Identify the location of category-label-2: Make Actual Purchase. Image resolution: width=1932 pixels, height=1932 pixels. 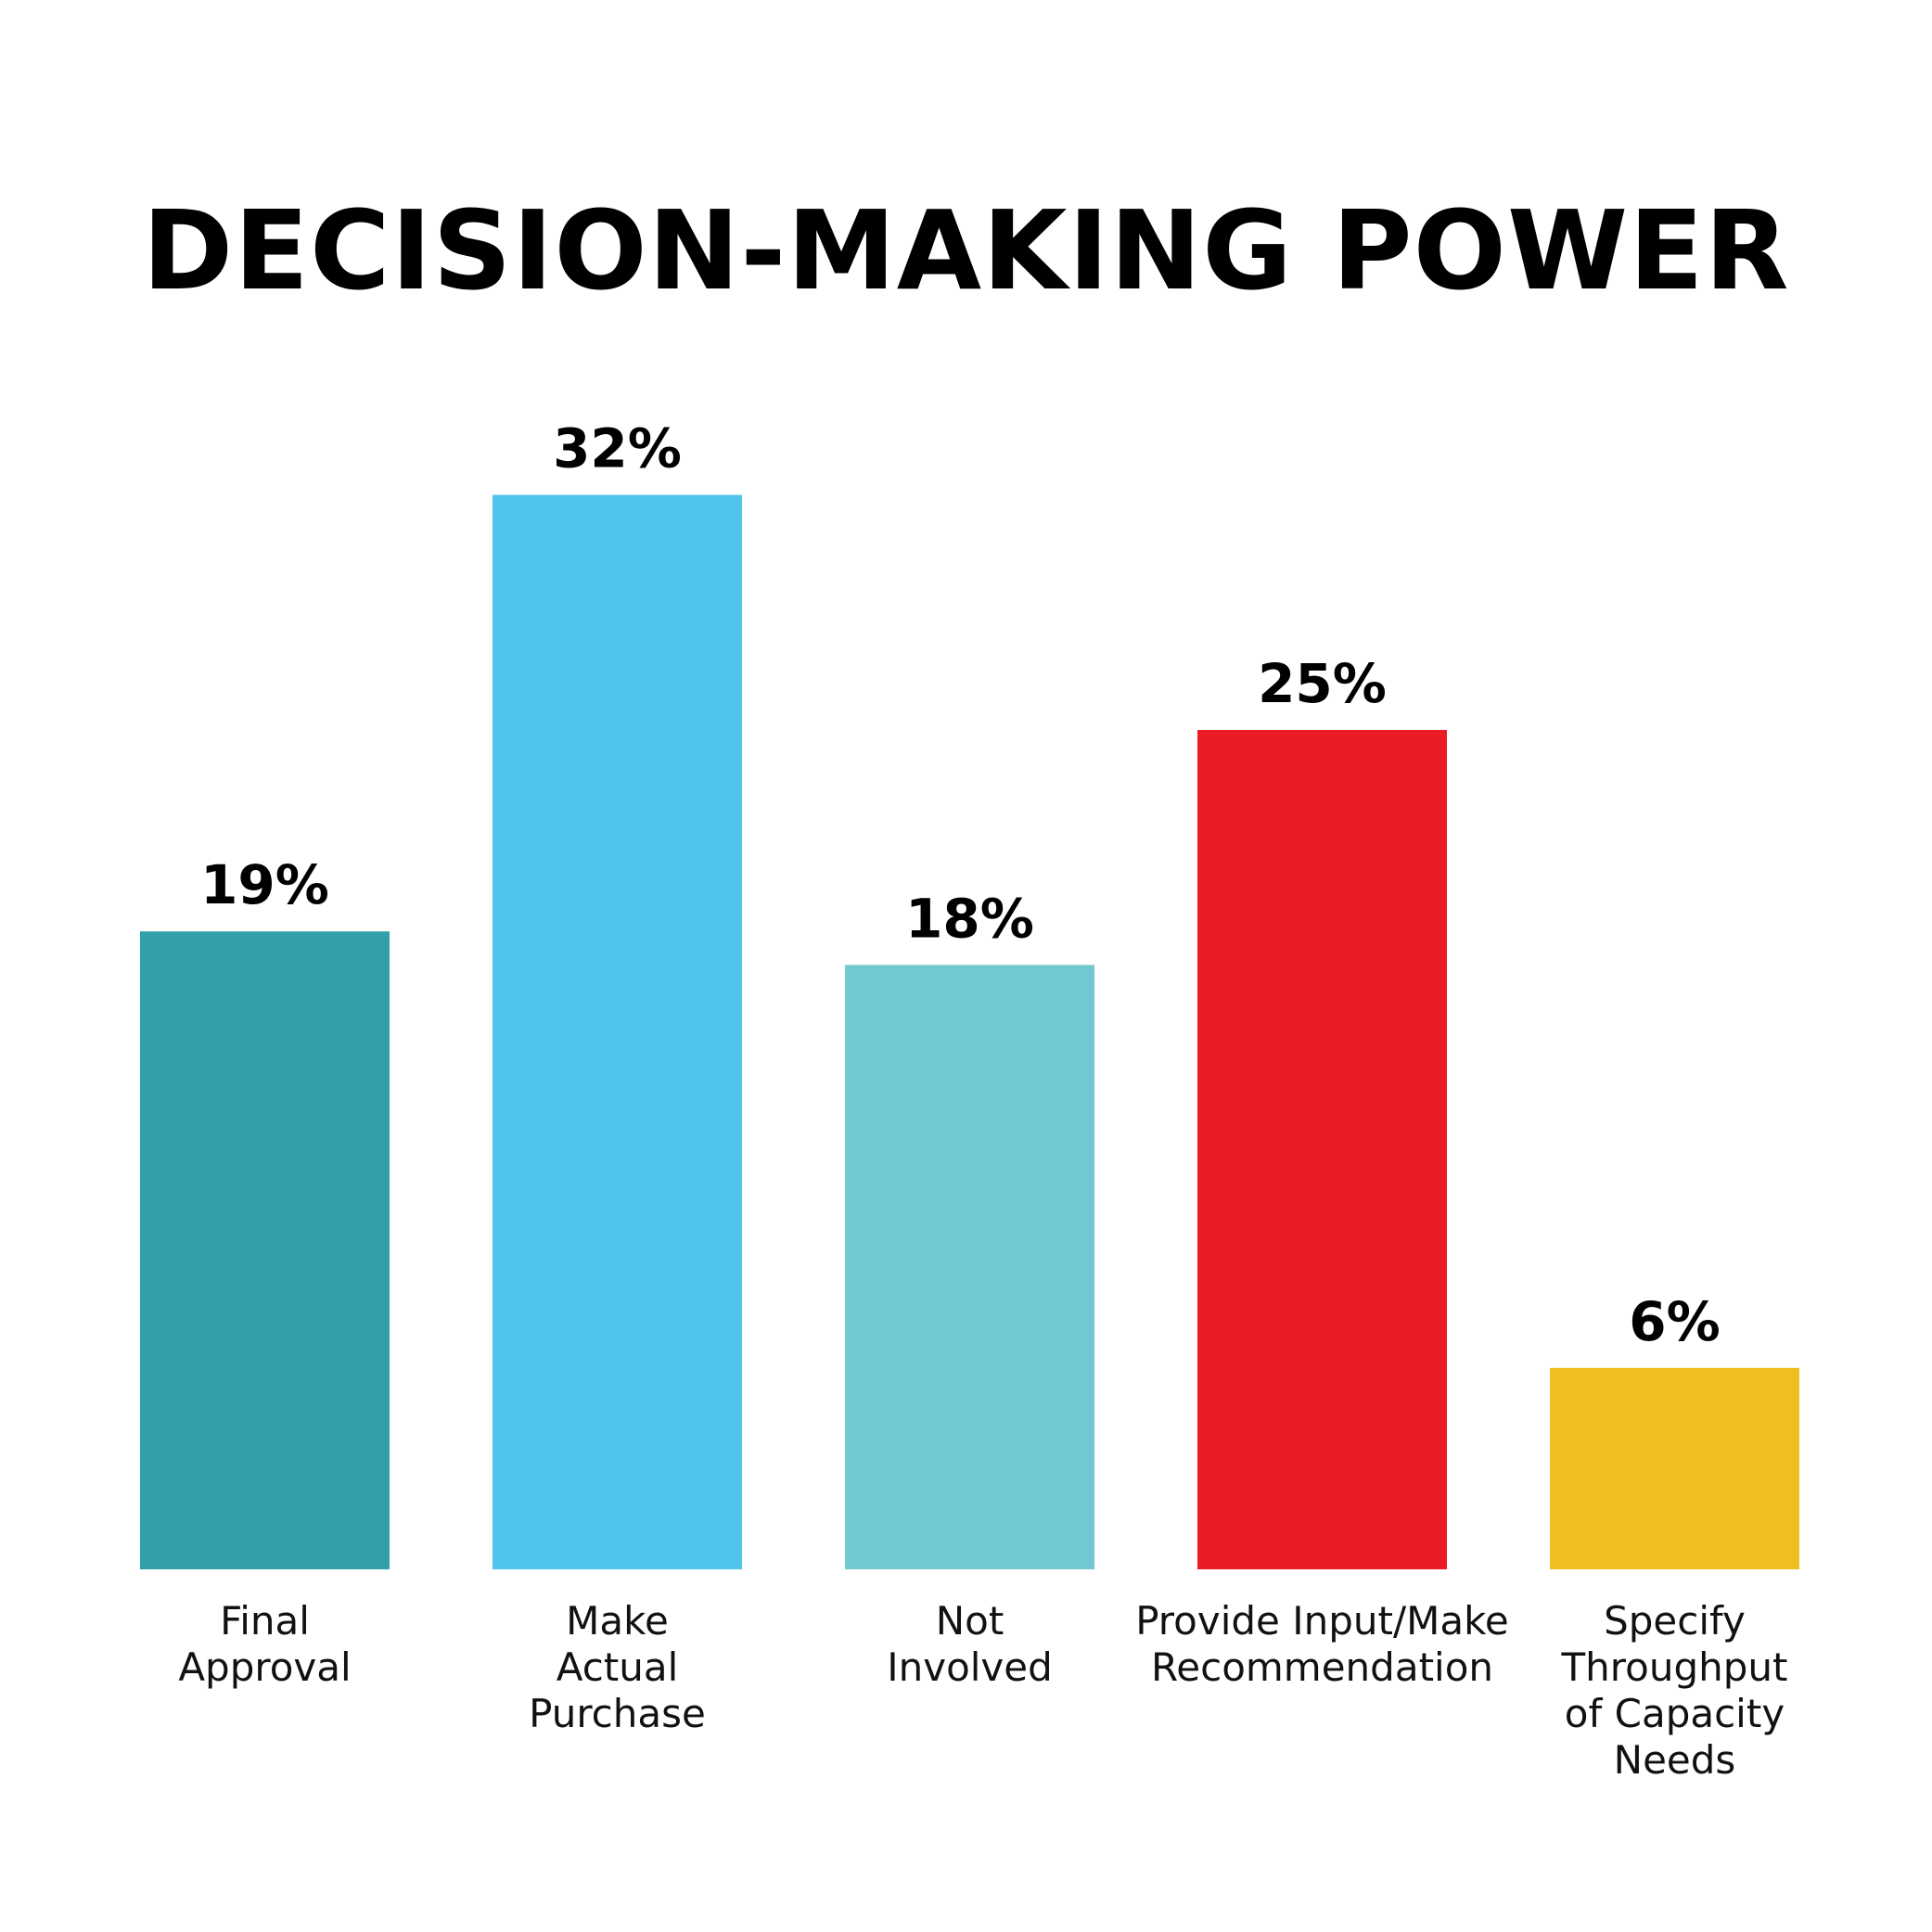
(617, 1667).